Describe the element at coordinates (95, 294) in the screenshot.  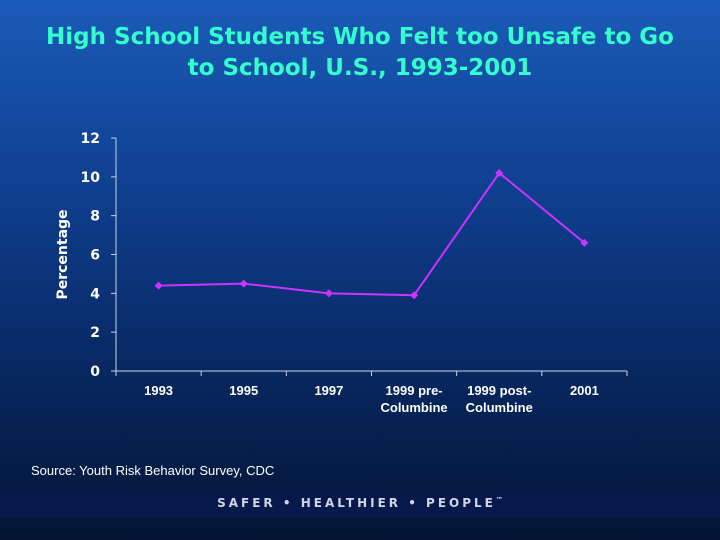
I see `y-tick-label: 4` at that location.